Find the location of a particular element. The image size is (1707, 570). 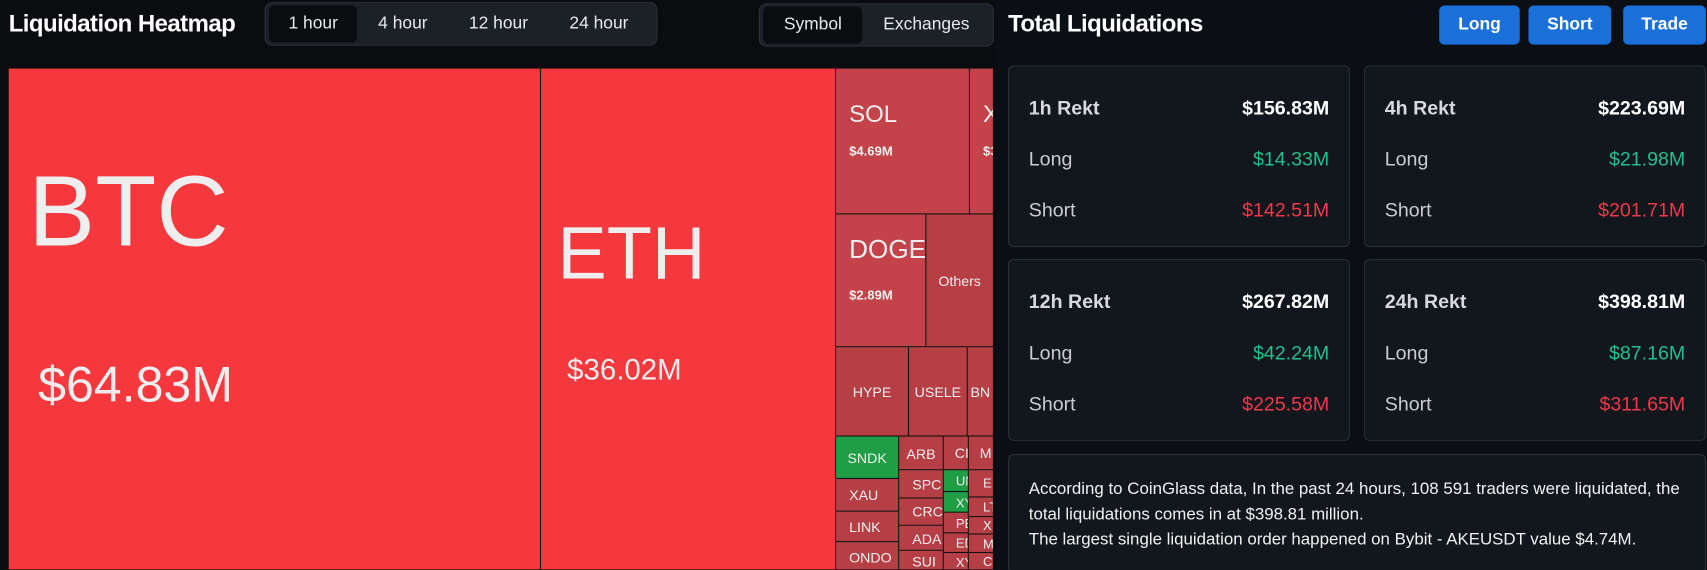

heatmap-tile: ED is located at coordinates (956, 543).